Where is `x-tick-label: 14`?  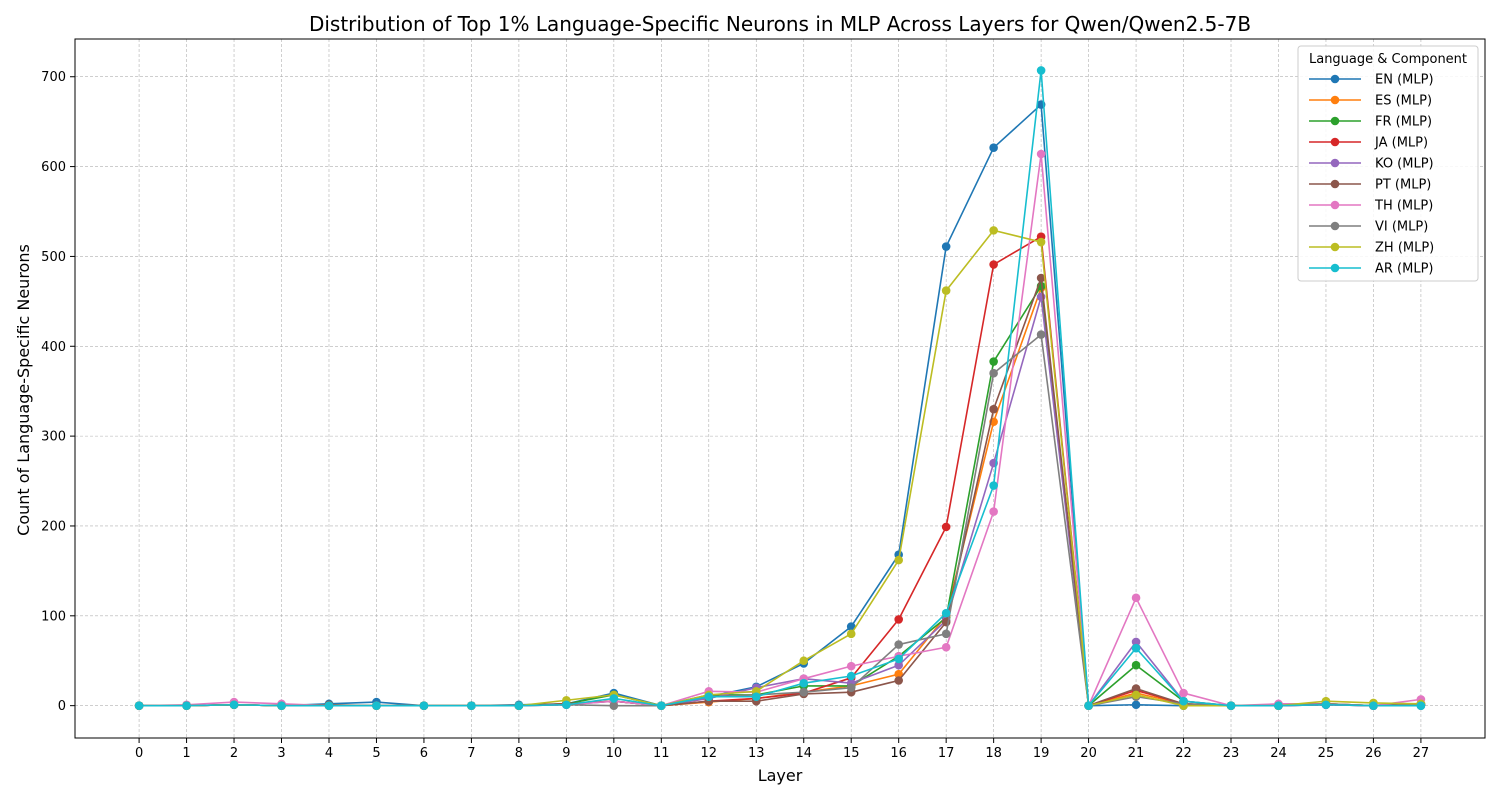 x-tick-label: 14 is located at coordinates (803, 753).